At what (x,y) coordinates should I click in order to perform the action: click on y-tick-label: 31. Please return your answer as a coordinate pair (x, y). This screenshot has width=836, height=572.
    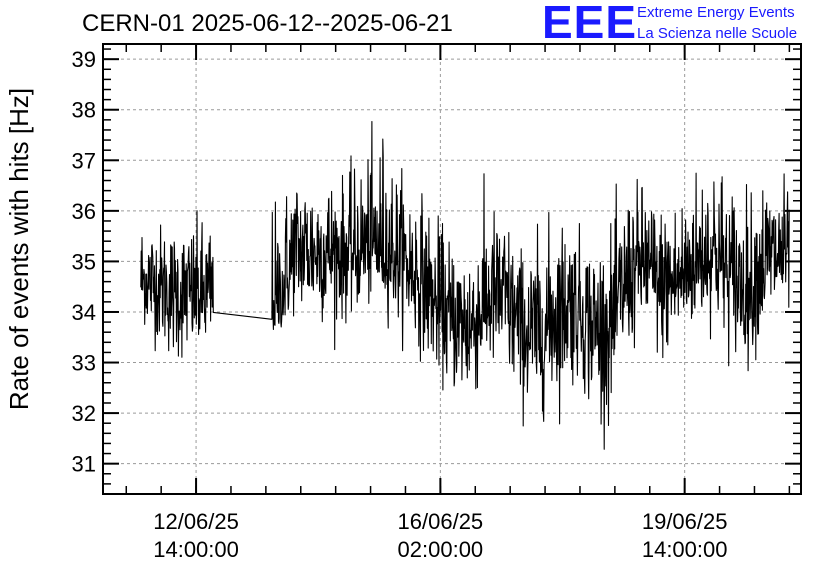
    Looking at the image, I should click on (84, 464).